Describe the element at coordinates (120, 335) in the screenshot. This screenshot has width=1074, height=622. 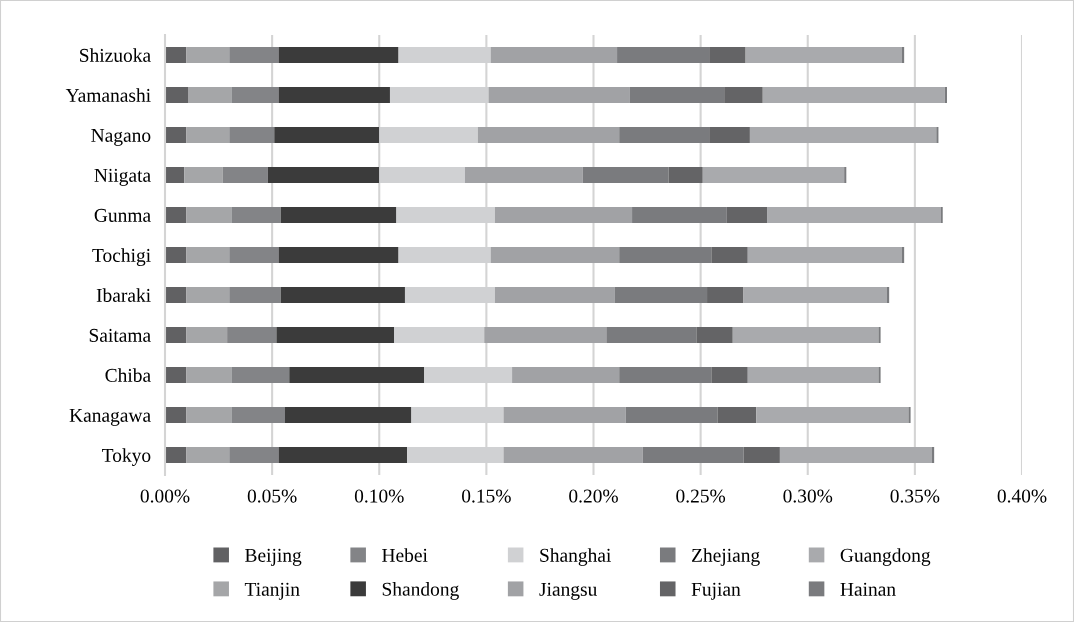
I see `y-tick-label: Saitama` at that location.